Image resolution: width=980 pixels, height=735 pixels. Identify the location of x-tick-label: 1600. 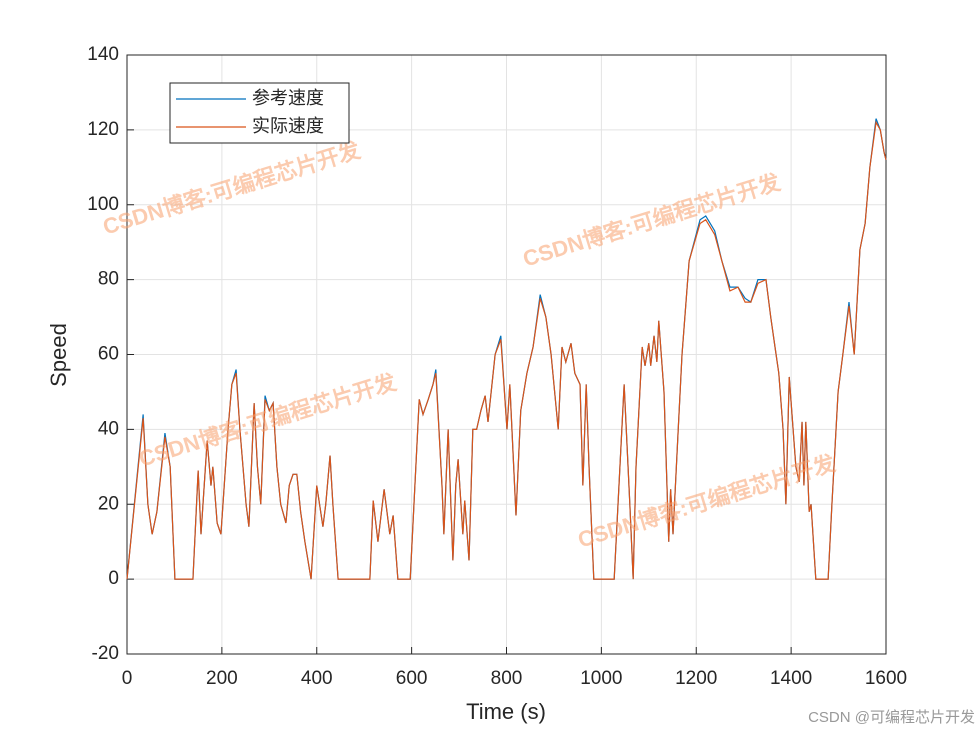
(886, 678).